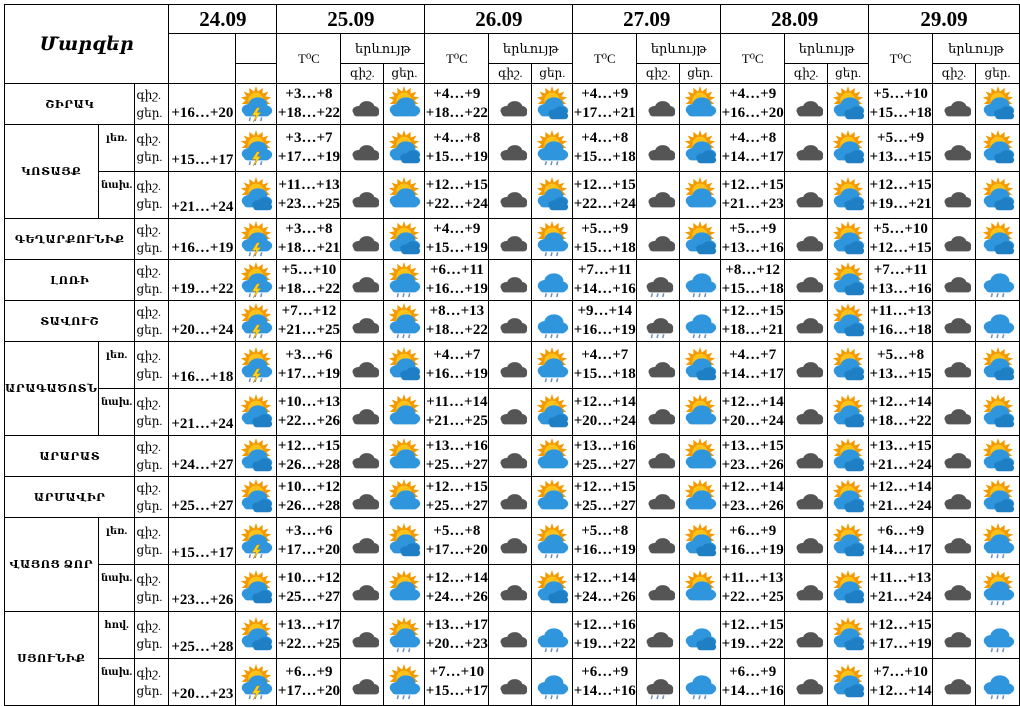 The width and height of the screenshot is (1020, 706). I want to click on temperature-cell: +5…+10 +12…+15, so click(901, 239).